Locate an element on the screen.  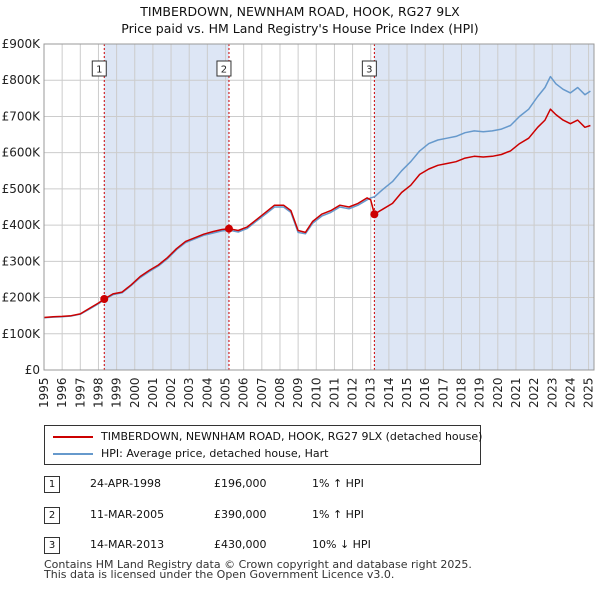
x-tick-label: 2020 is located at coordinates (498, 392).